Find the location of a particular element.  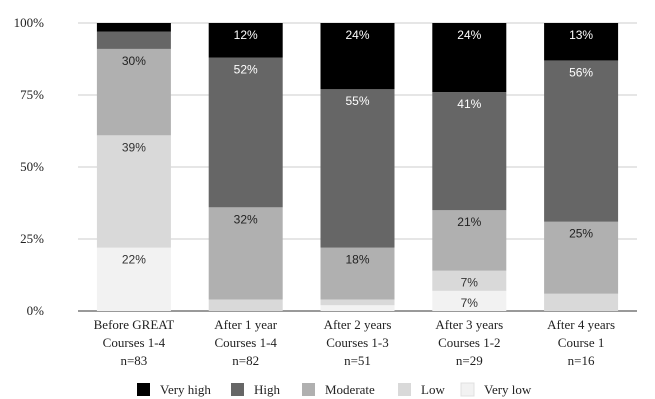

y-tick-label: 100% is located at coordinates (29, 22).